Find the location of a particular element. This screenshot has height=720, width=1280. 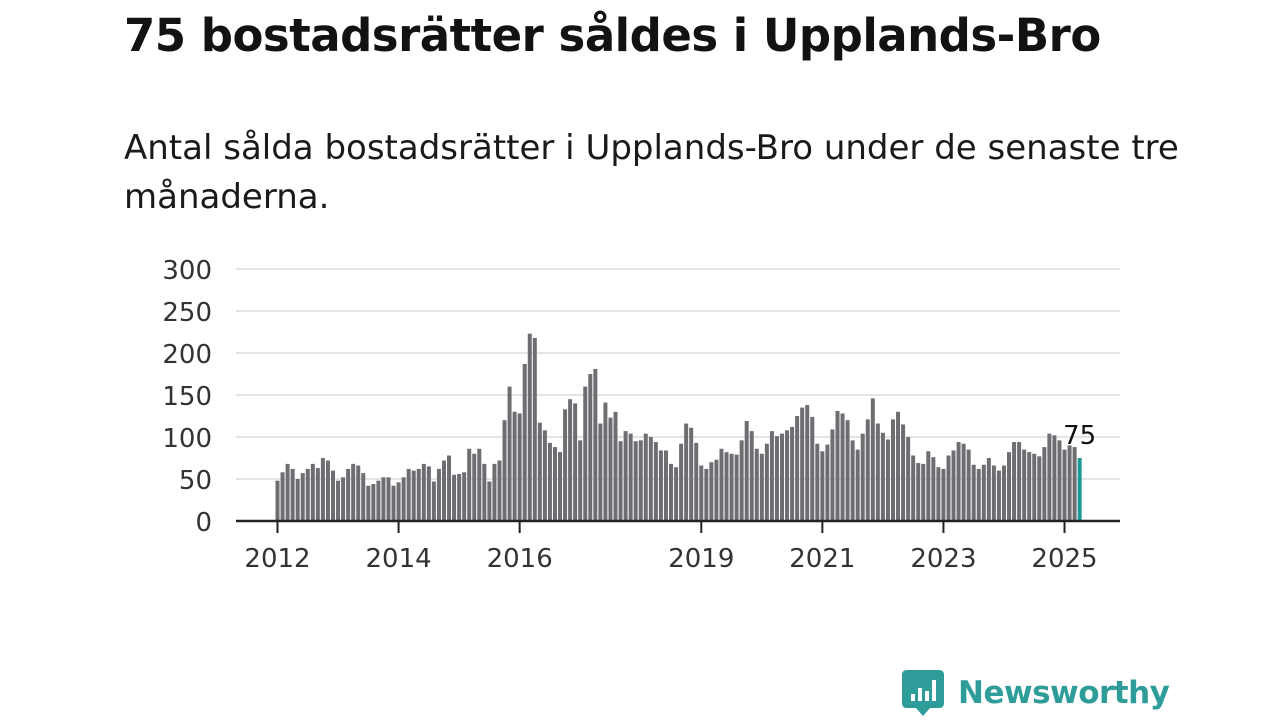

y-tick-label: 150 is located at coordinates (187, 397).